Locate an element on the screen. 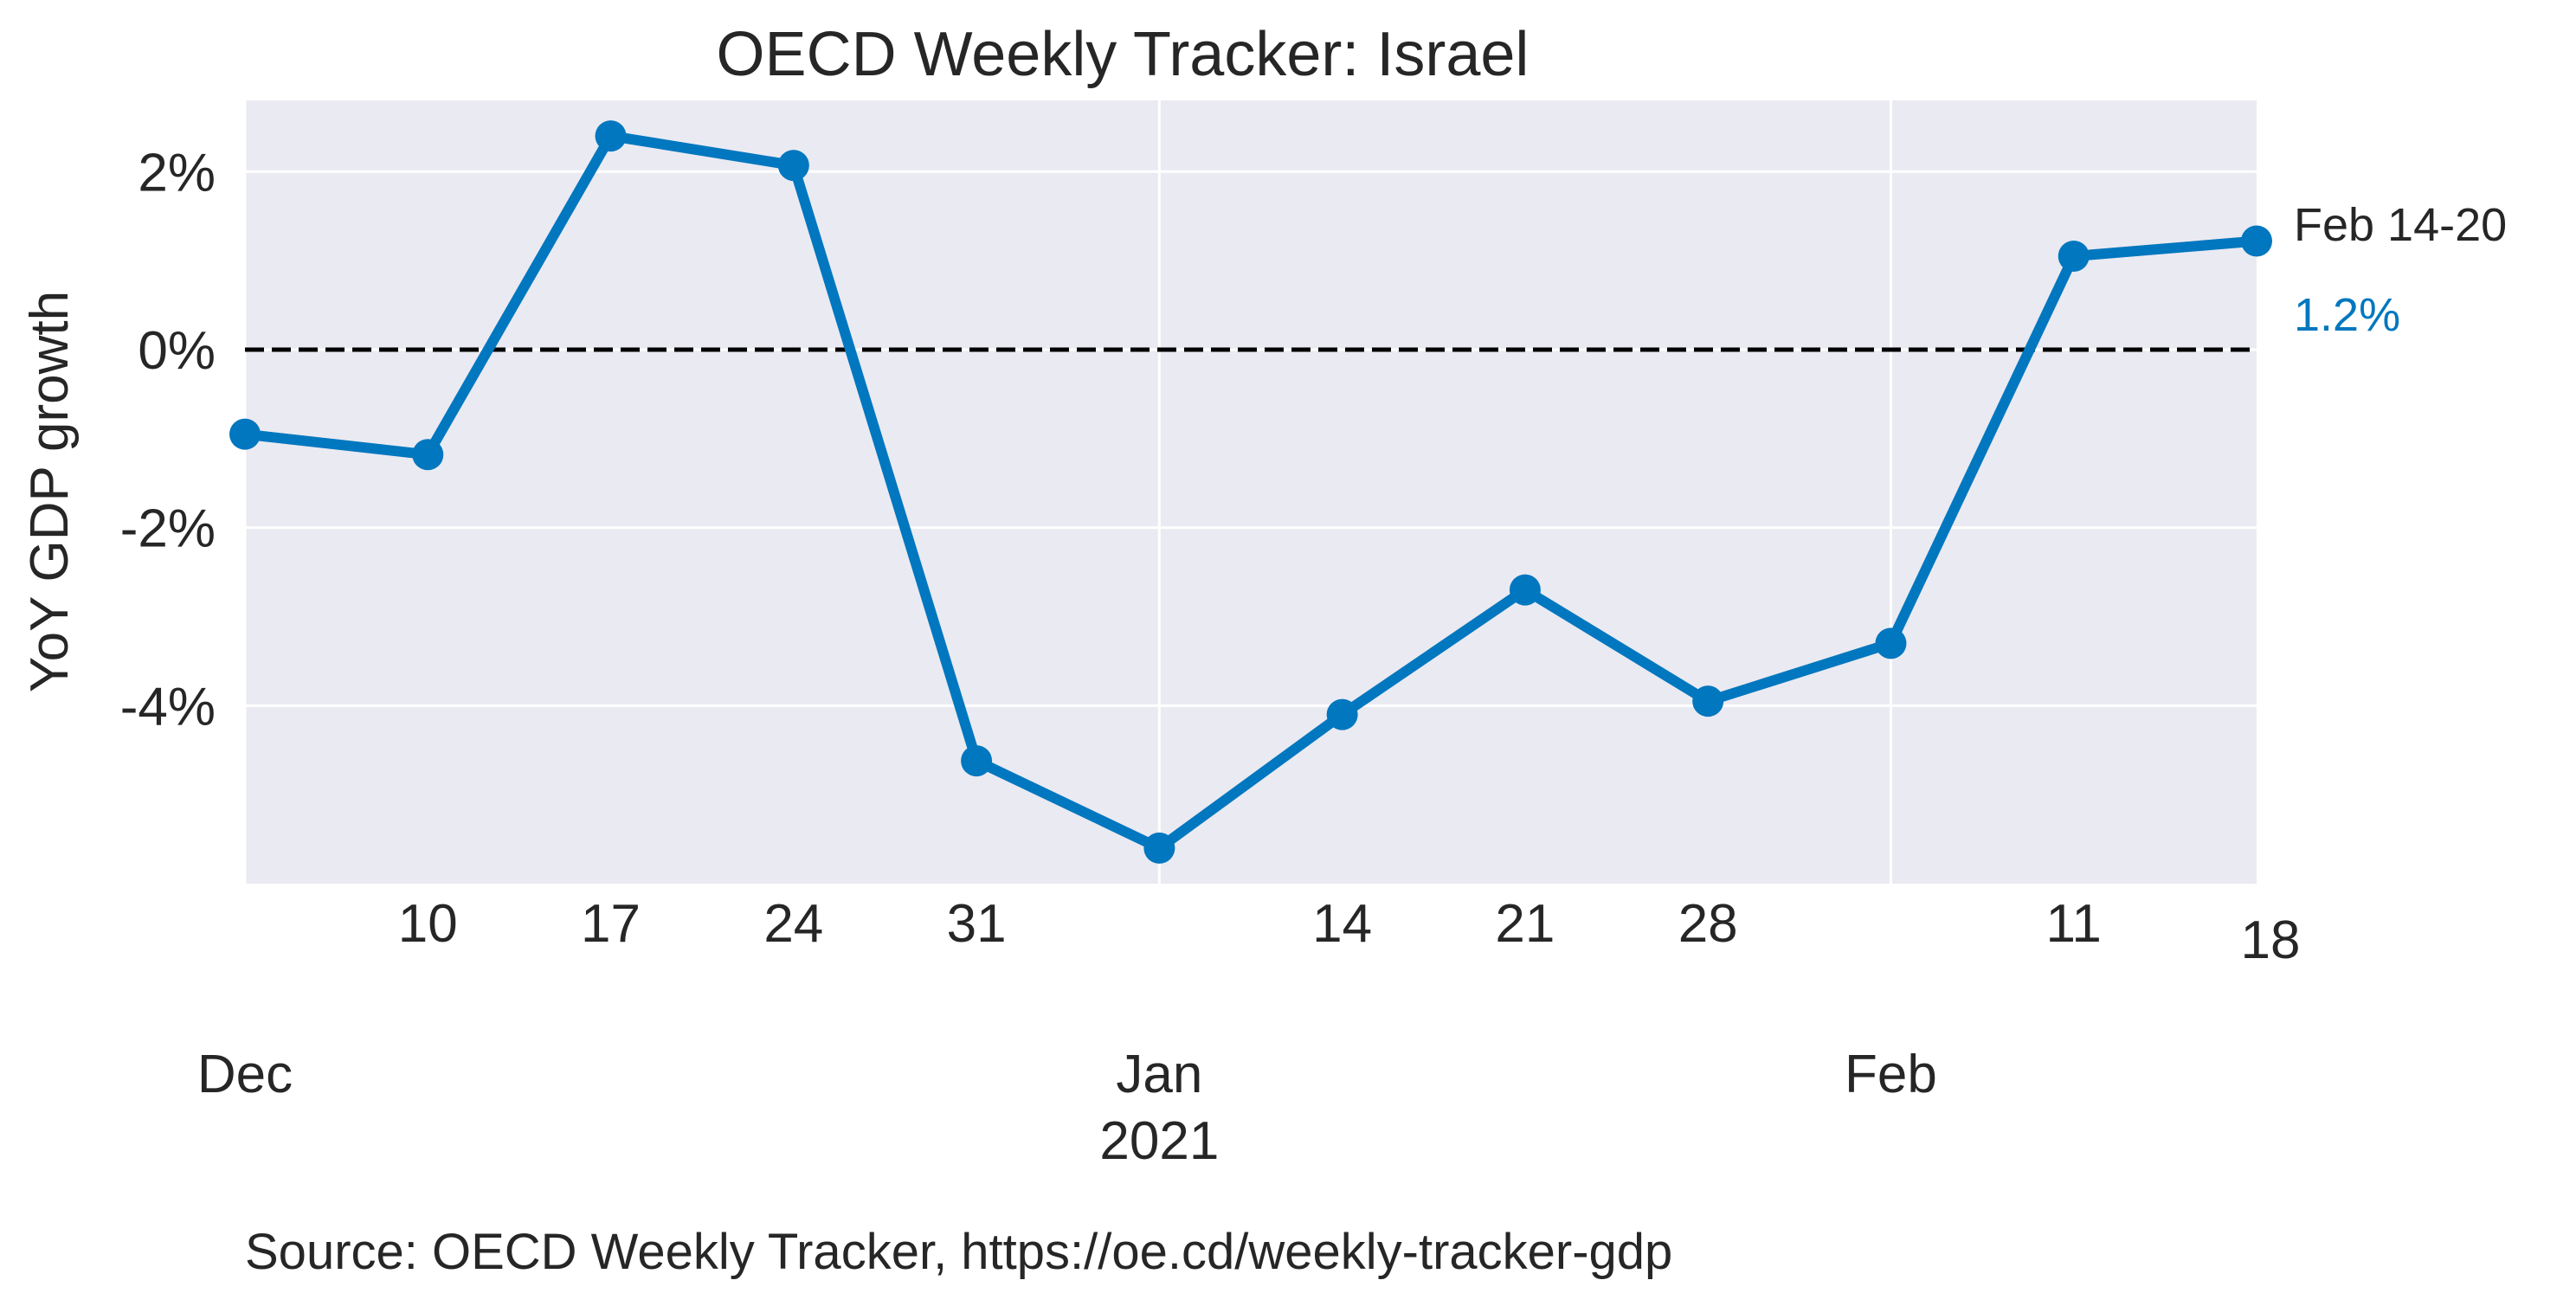 The width and height of the screenshot is (2576, 1306). y-tick-label: -2% is located at coordinates (168, 529).